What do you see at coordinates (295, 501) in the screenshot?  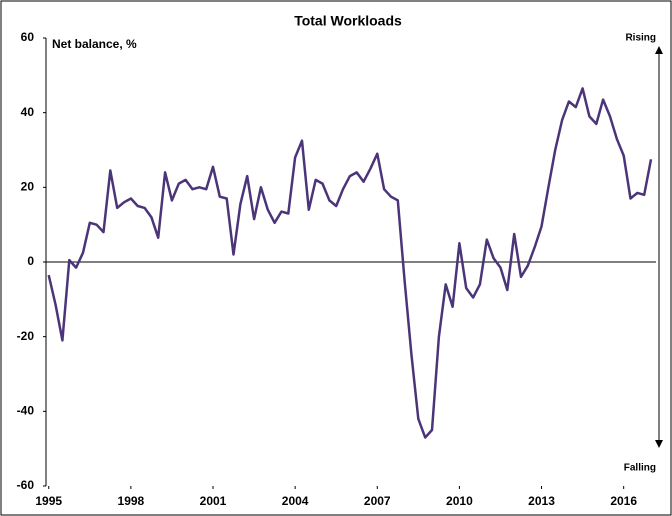 I see `x-tick-label: 2004` at bounding box center [295, 501].